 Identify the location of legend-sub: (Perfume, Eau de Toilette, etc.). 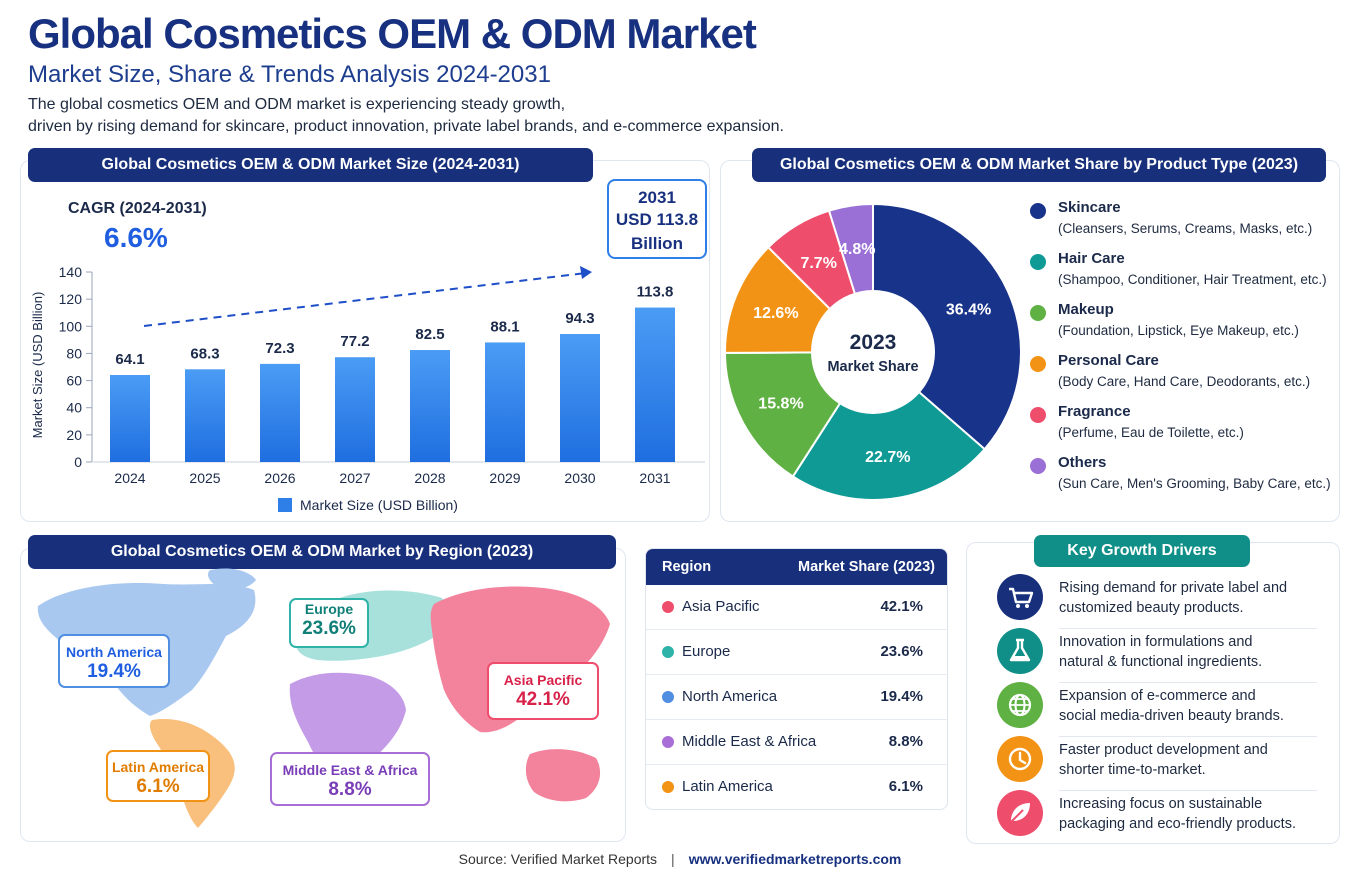
(1151, 432).